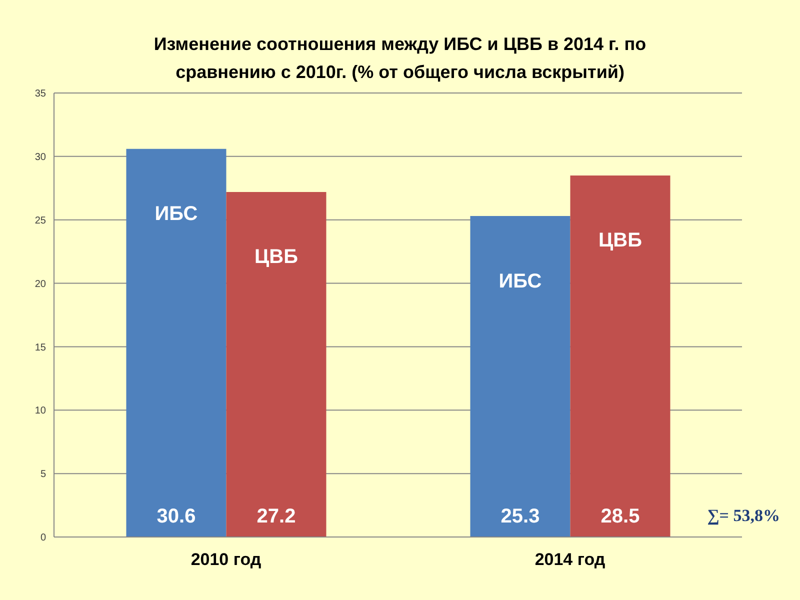 The image size is (800, 600). Describe the element at coordinates (43, 538) in the screenshot. I see `y-tick-label: 0` at that location.